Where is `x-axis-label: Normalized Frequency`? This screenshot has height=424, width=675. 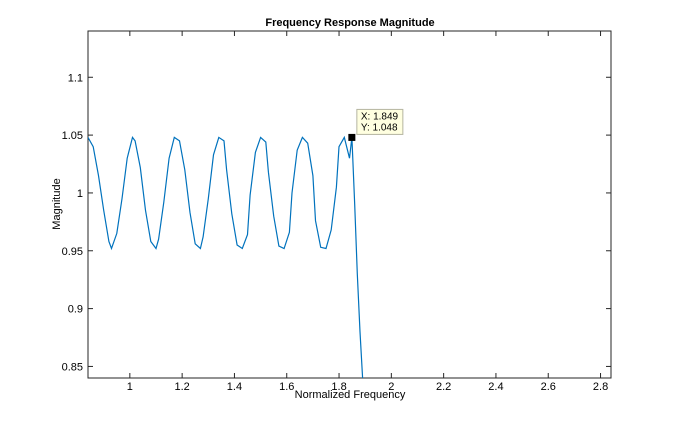 x-axis-label: Normalized Frequency is located at coordinates (350, 395).